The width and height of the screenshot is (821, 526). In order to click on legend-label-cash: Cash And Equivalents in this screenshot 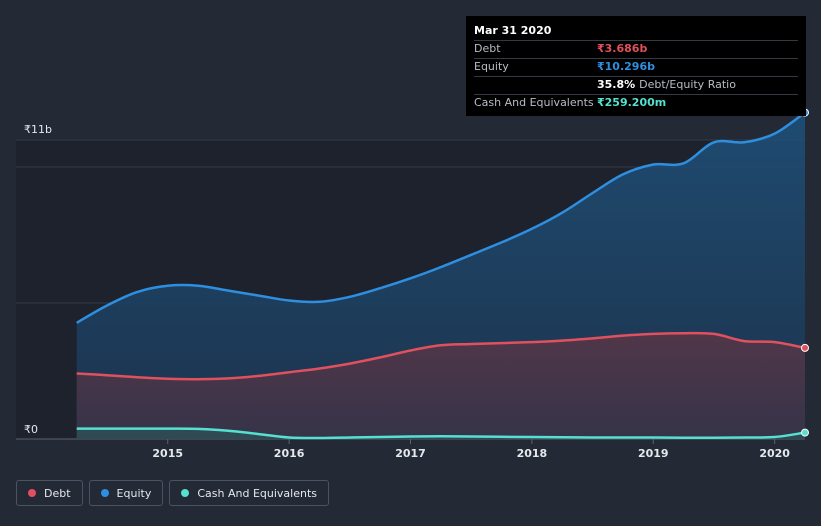, I will do `click(257, 493)`.